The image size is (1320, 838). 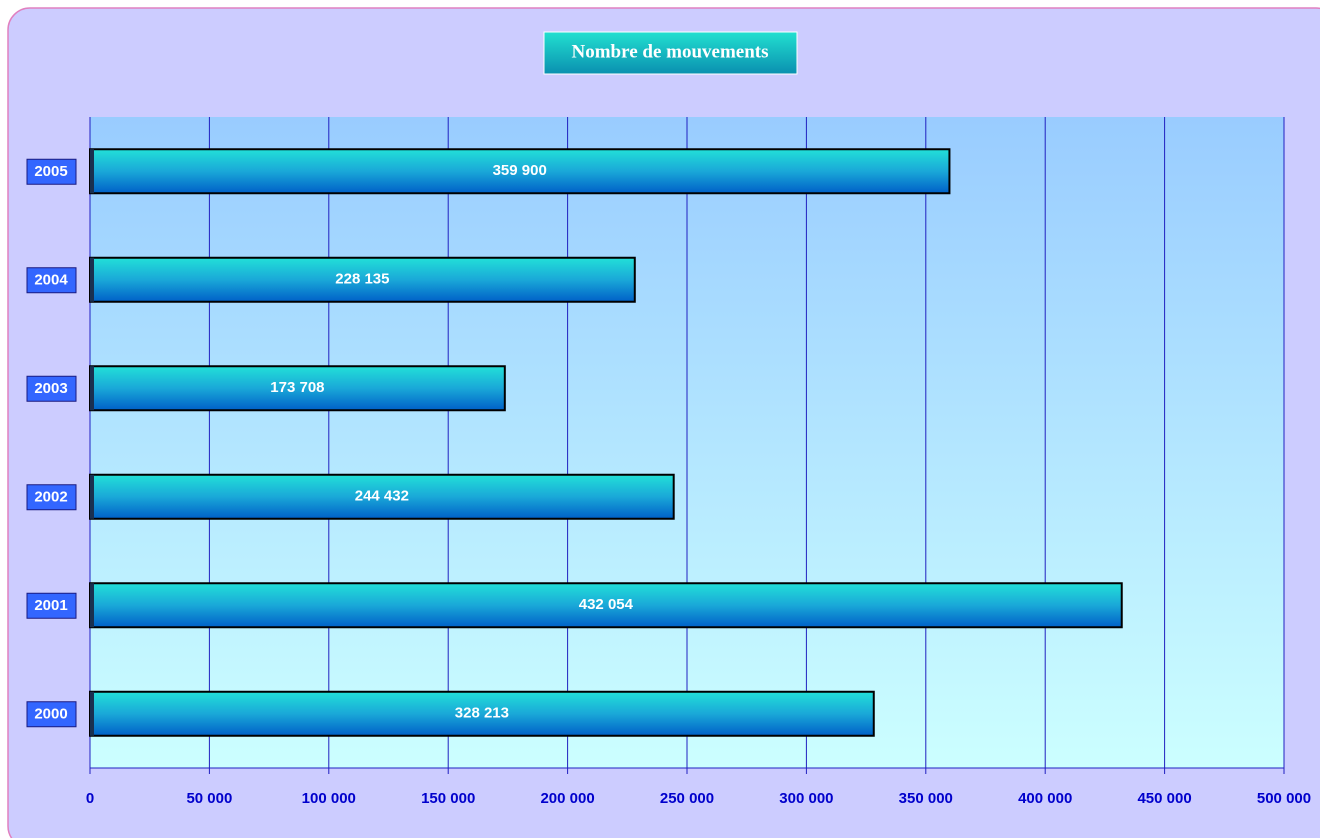 What do you see at coordinates (482, 713) in the screenshot?
I see `data-label: 328 213` at bounding box center [482, 713].